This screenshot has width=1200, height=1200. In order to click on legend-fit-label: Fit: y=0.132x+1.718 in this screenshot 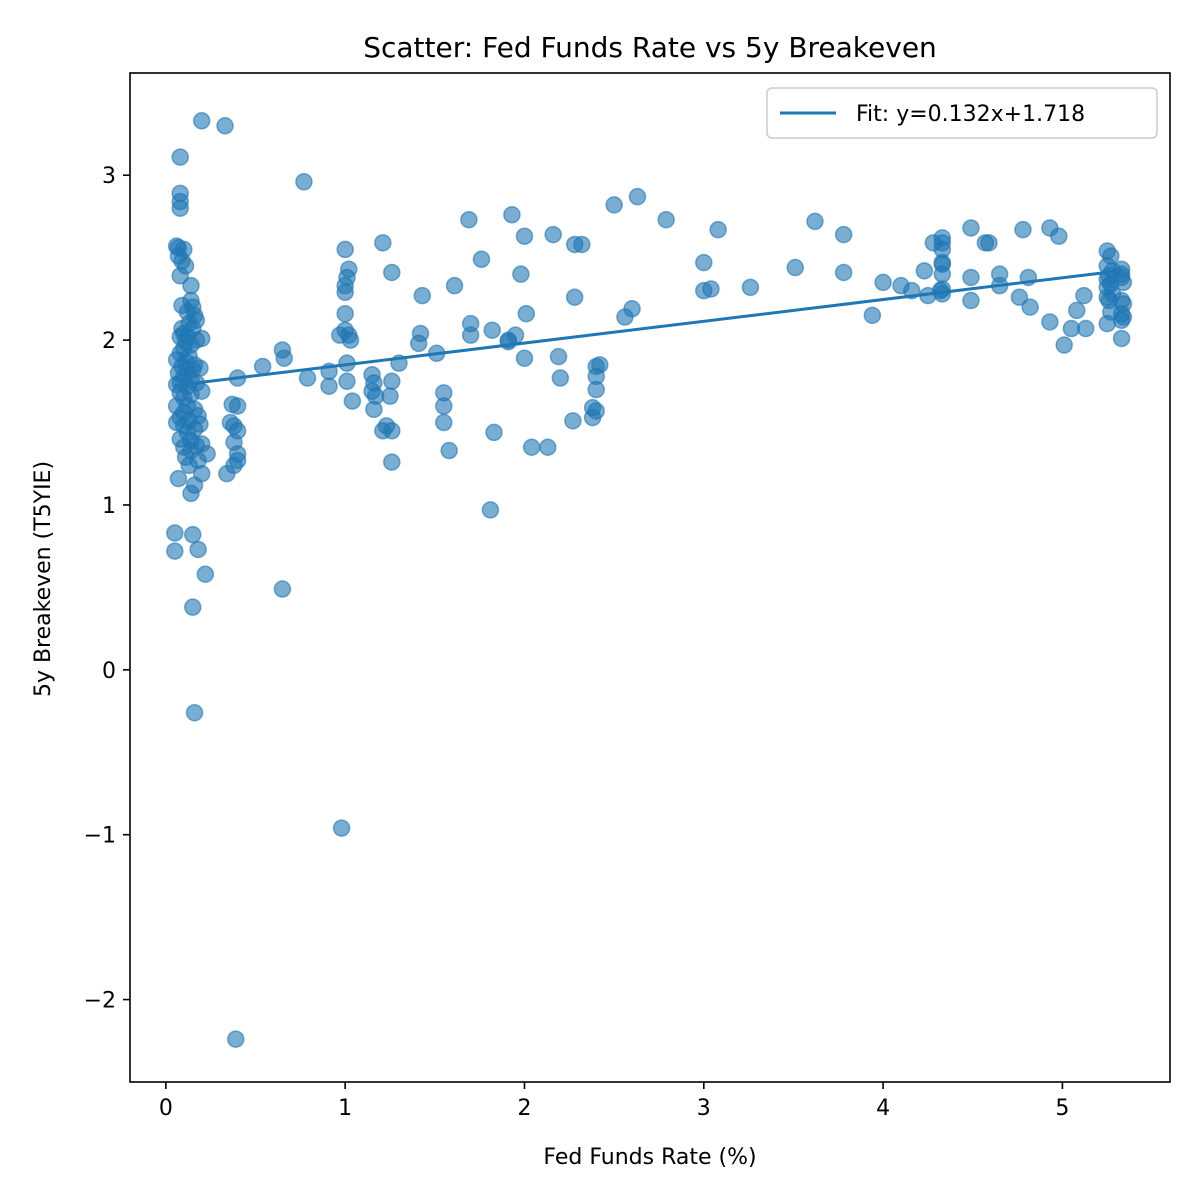, I will do `click(970, 114)`.